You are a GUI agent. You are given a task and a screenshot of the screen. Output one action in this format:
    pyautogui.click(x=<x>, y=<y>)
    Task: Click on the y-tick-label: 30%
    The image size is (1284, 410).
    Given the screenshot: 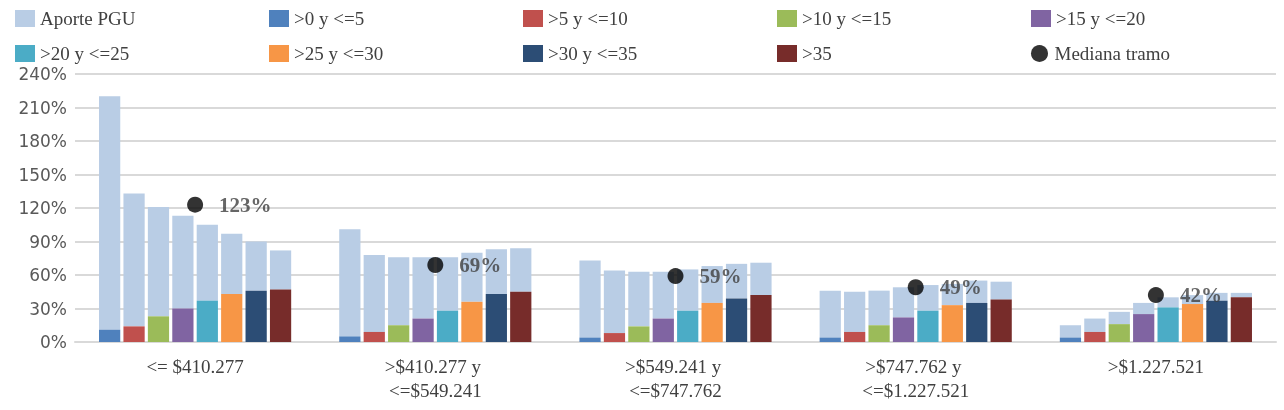 What is the action you would take?
    pyautogui.click(x=48, y=308)
    